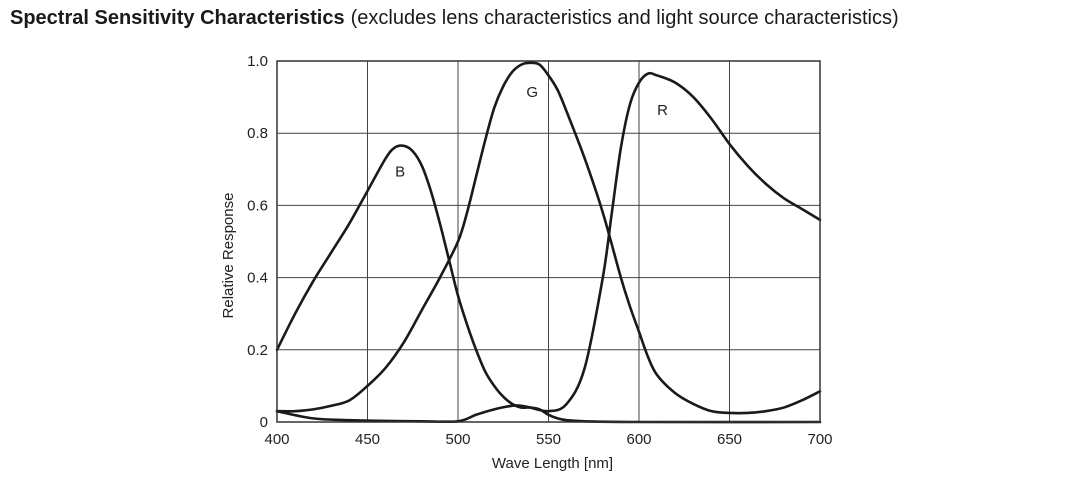 Image resolution: width=1078 pixels, height=487 pixels. What do you see at coordinates (257, 61) in the screenshot?
I see `y-tick-label-1: 1.0` at bounding box center [257, 61].